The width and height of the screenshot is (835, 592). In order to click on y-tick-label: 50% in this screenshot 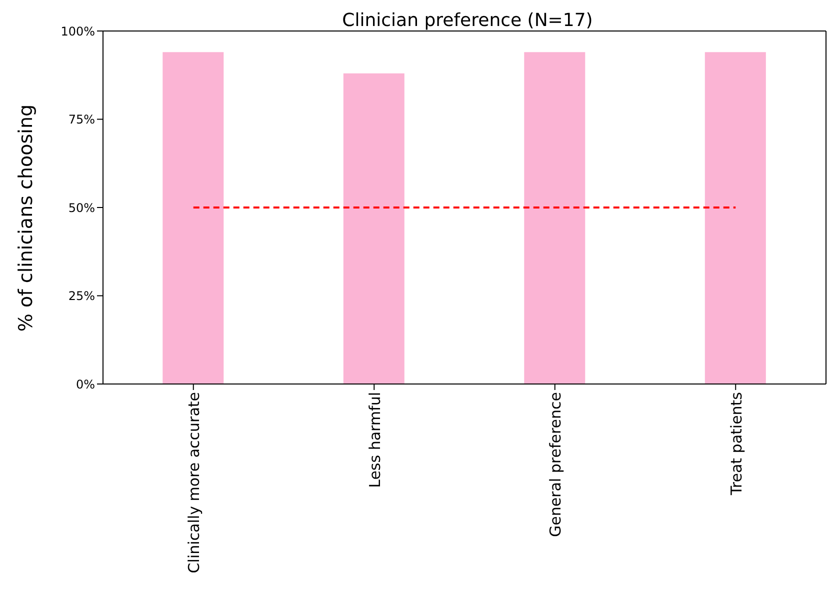, I will do `click(81, 207)`.